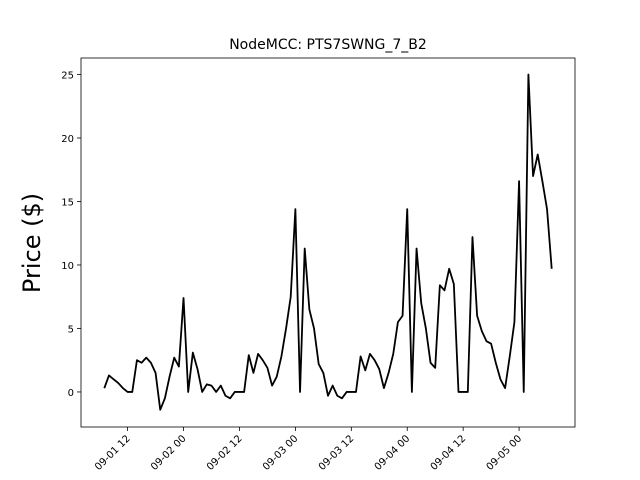 The image size is (640, 480). I want to click on y-tick-label: 0, so click(71, 393).